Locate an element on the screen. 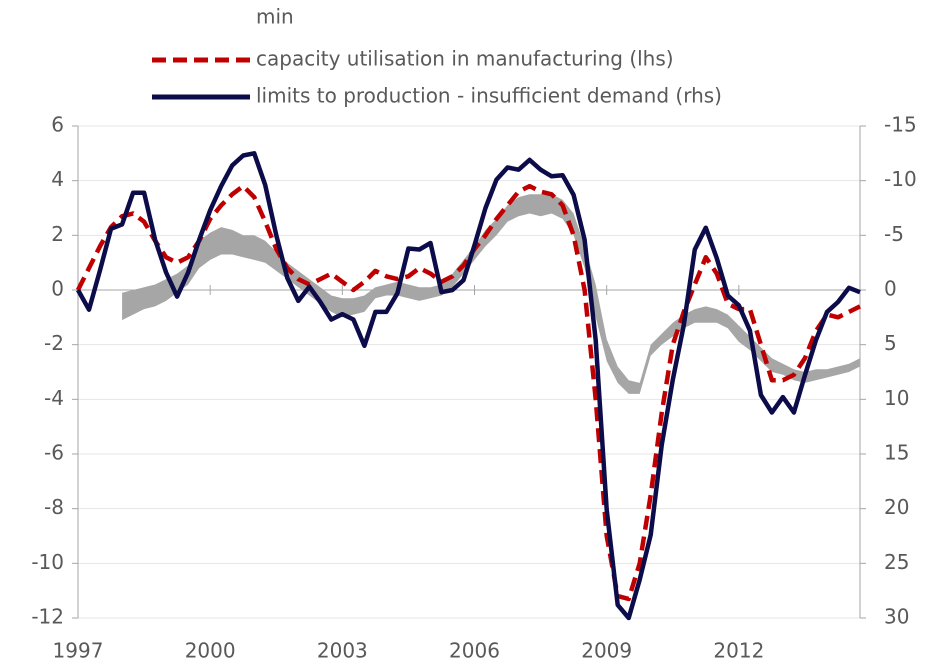  y-tick-label: 6 is located at coordinates (57, 125).